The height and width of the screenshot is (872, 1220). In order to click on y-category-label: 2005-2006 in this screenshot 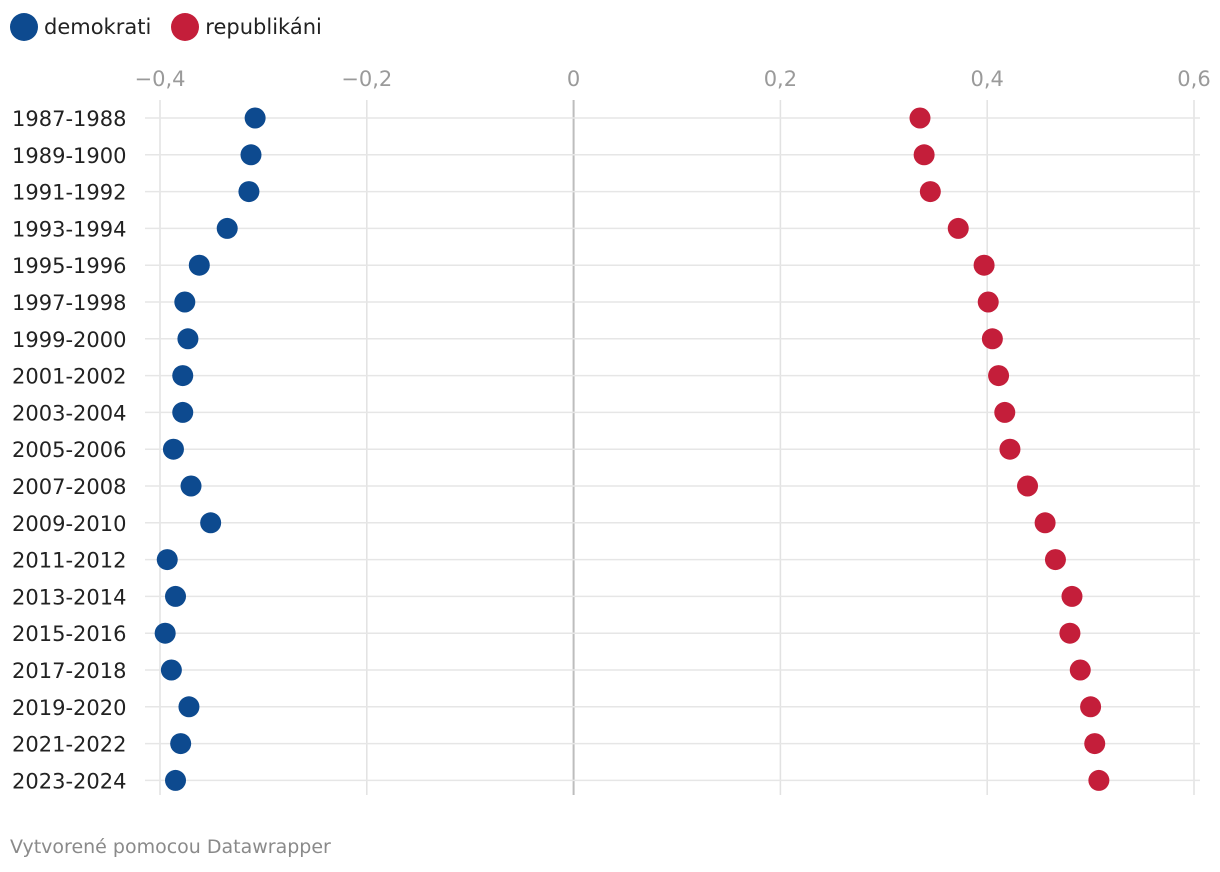, I will do `click(69, 450)`.